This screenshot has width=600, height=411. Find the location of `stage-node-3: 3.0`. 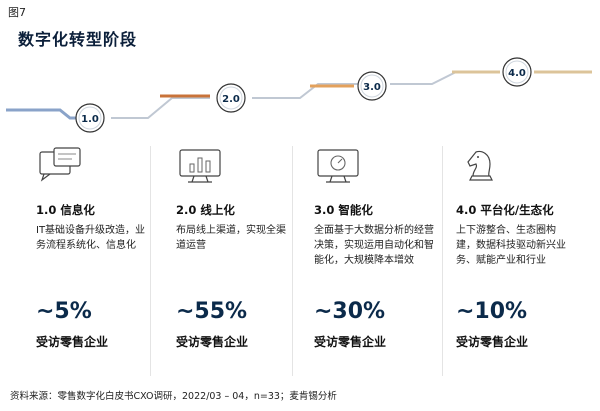

stage-node-3: 3.0 is located at coordinates (372, 86).